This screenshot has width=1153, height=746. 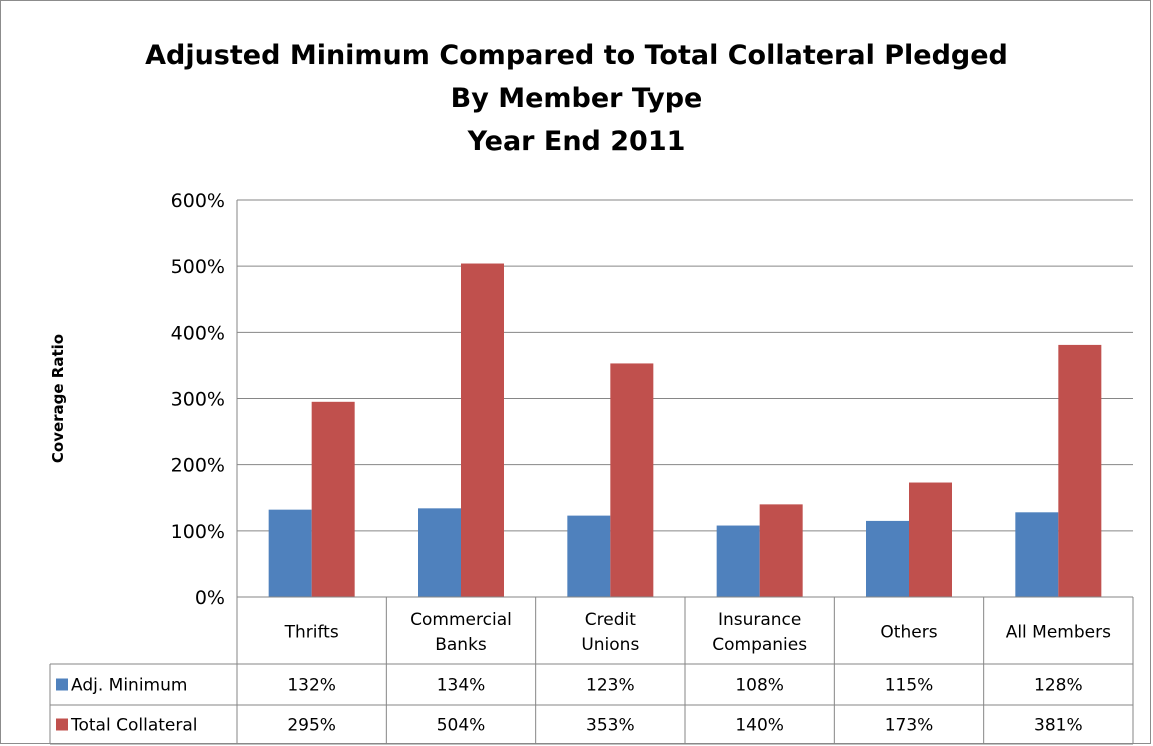 I want to click on data-value-label: 295%, so click(x=311, y=726).